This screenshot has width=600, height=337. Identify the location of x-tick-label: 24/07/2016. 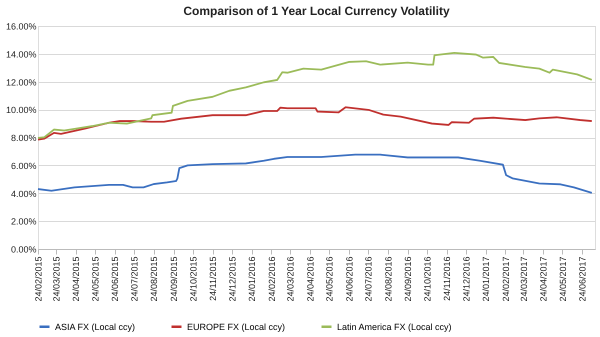
(368, 279).